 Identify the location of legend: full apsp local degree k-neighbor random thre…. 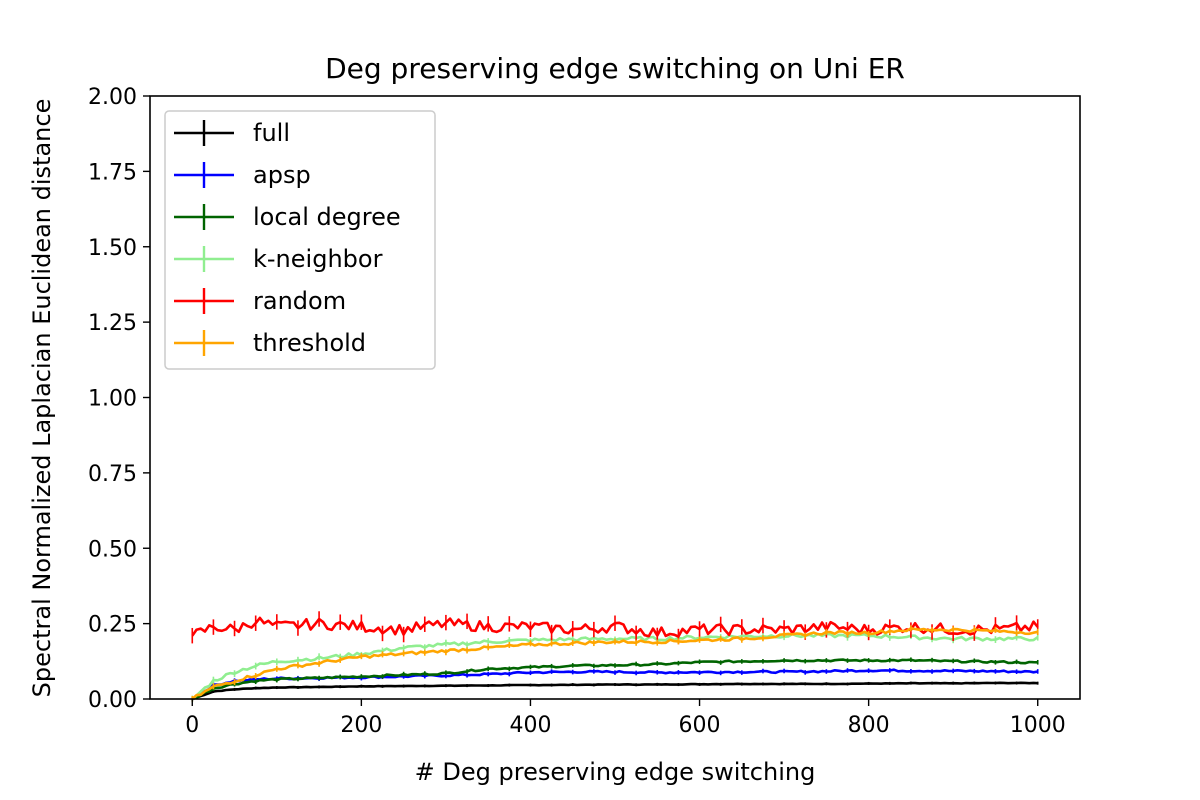
(300, 240).